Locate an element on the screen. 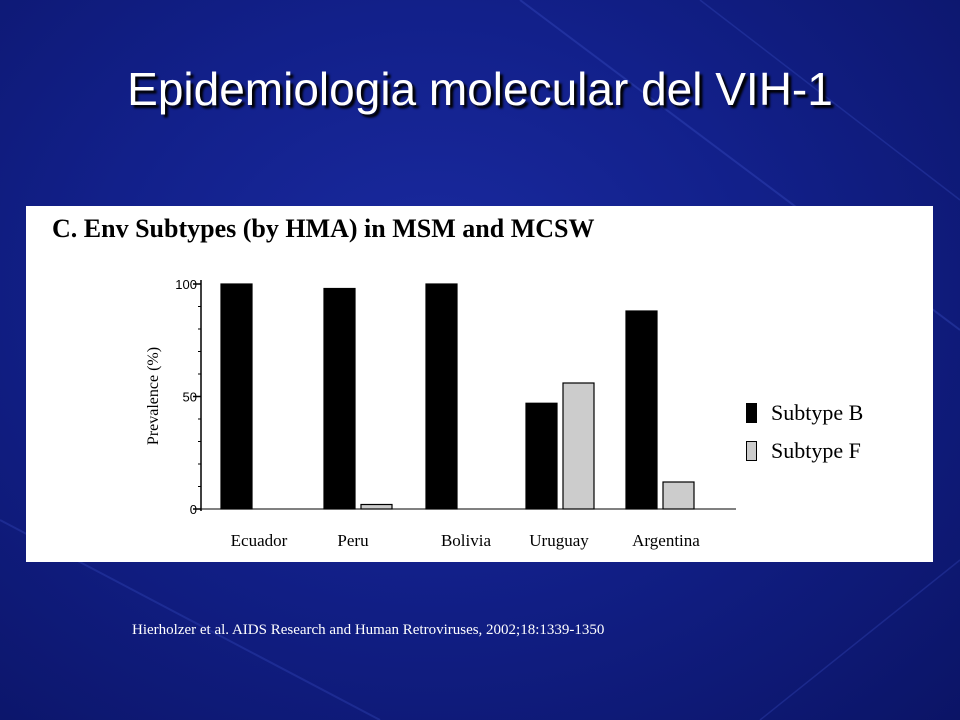 Image resolution: width=960 pixels, height=720 pixels. chart-title: C. Env Subtypes (by HMA) in MSM and MCSW is located at coordinates (323, 228).